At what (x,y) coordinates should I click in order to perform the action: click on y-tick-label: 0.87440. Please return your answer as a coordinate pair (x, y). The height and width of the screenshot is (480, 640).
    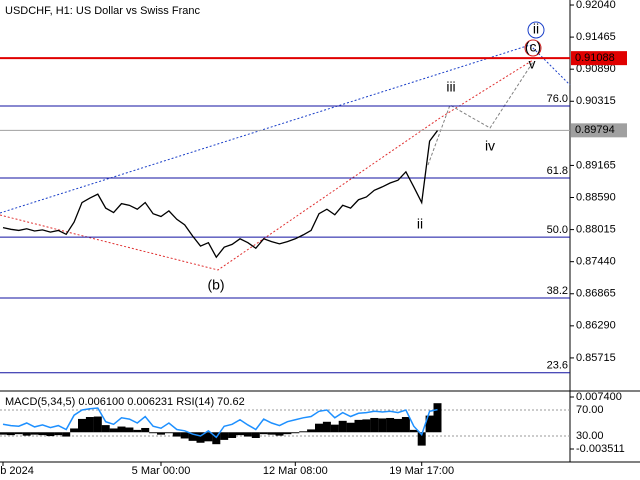
    Looking at the image, I should click on (596, 262).